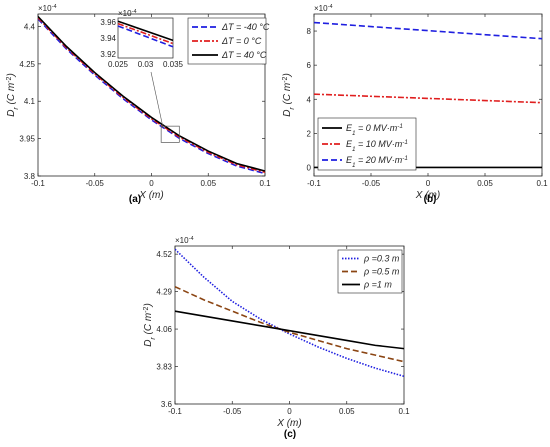  I want to click on y-tick-label: 6, so click(309, 65).